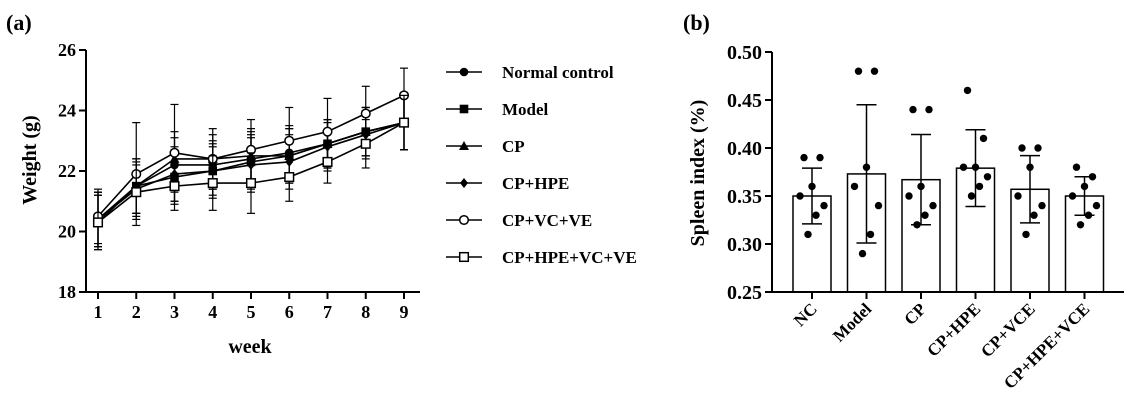 The image size is (1140, 410). What do you see at coordinates (67, 111) in the screenshot?
I see `weight-y-tick-label: 24` at bounding box center [67, 111].